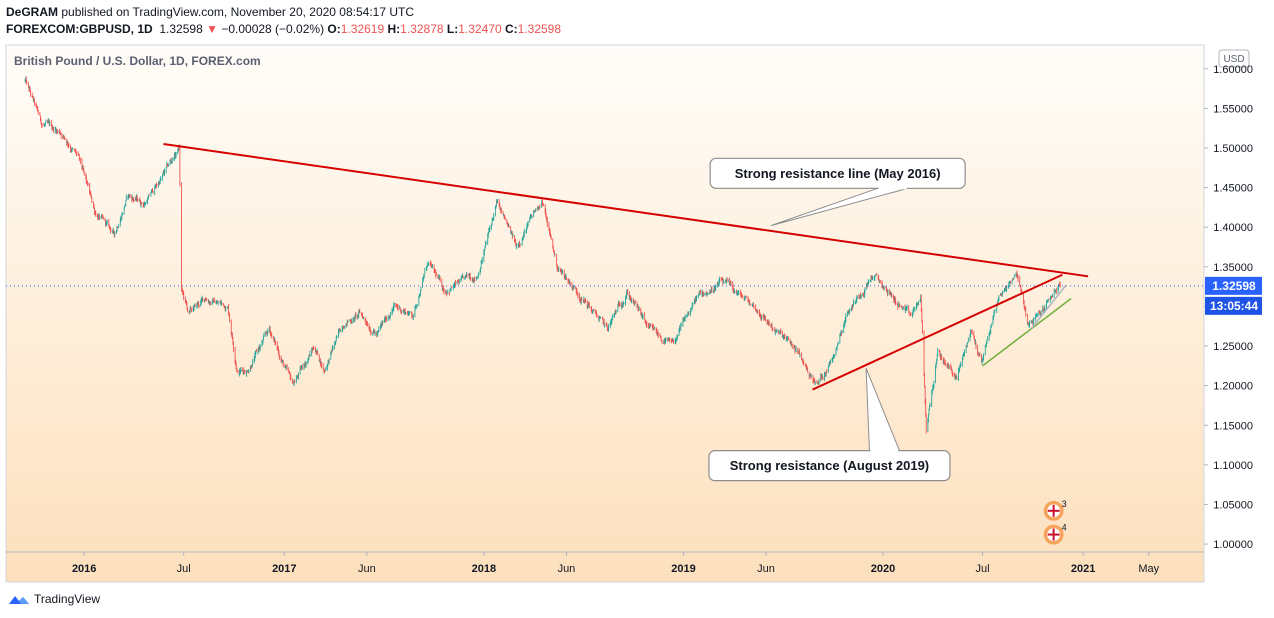 This screenshot has height=618, width=1274. I want to click on y-tick-label: 1.10000, so click(1233, 466).